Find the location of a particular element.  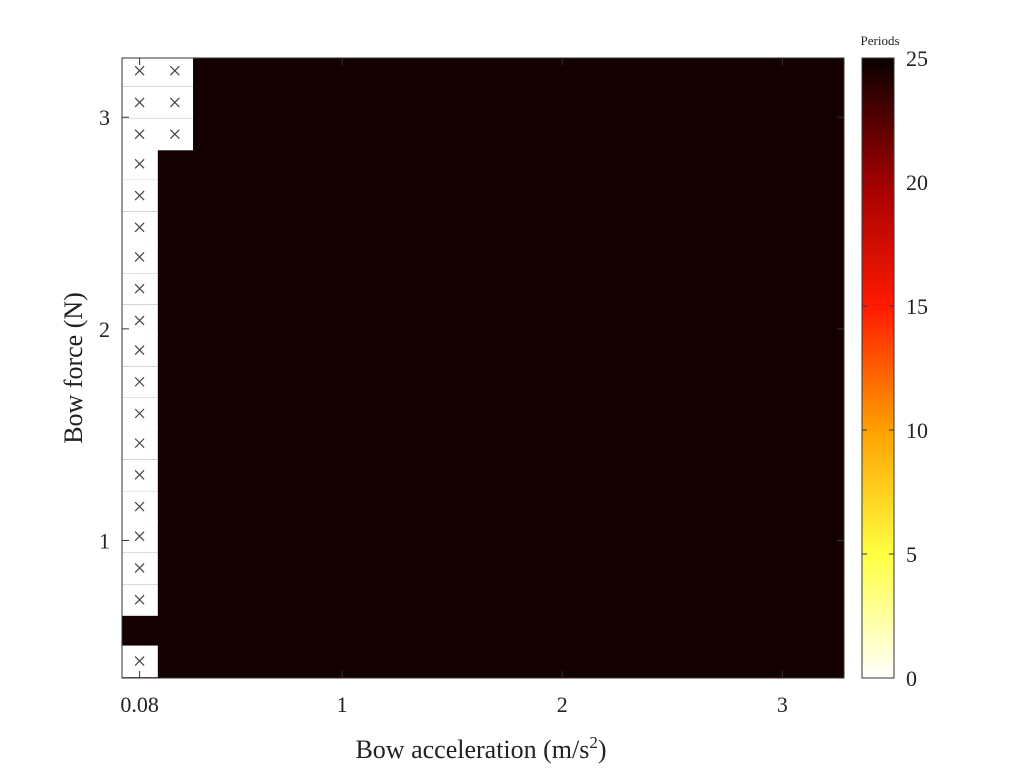

colorbar-tick-label: 0 is located at coordinates (911, 678).